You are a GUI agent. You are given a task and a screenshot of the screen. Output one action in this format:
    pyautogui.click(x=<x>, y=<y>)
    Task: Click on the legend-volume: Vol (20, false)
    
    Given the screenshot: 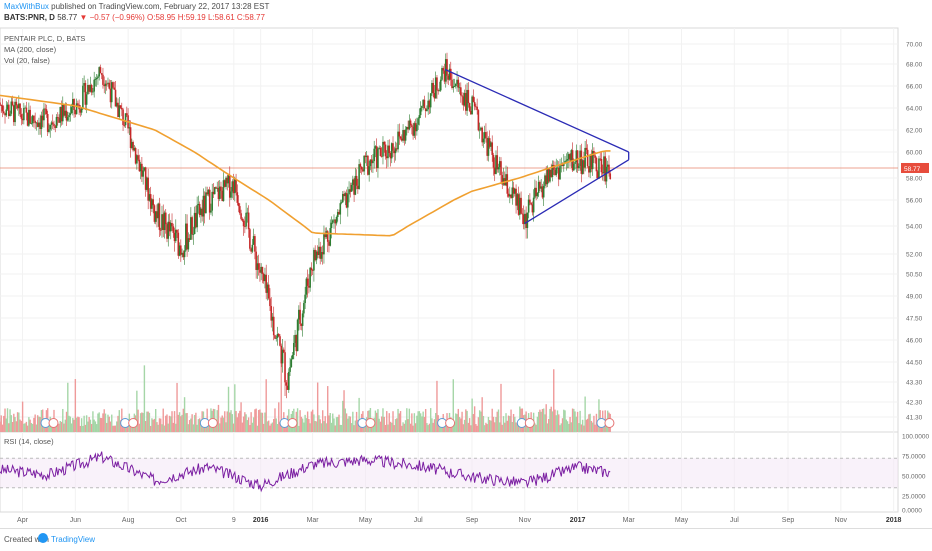 What is the action you would take?
    pyautogui.click(x=27, y=60)
    